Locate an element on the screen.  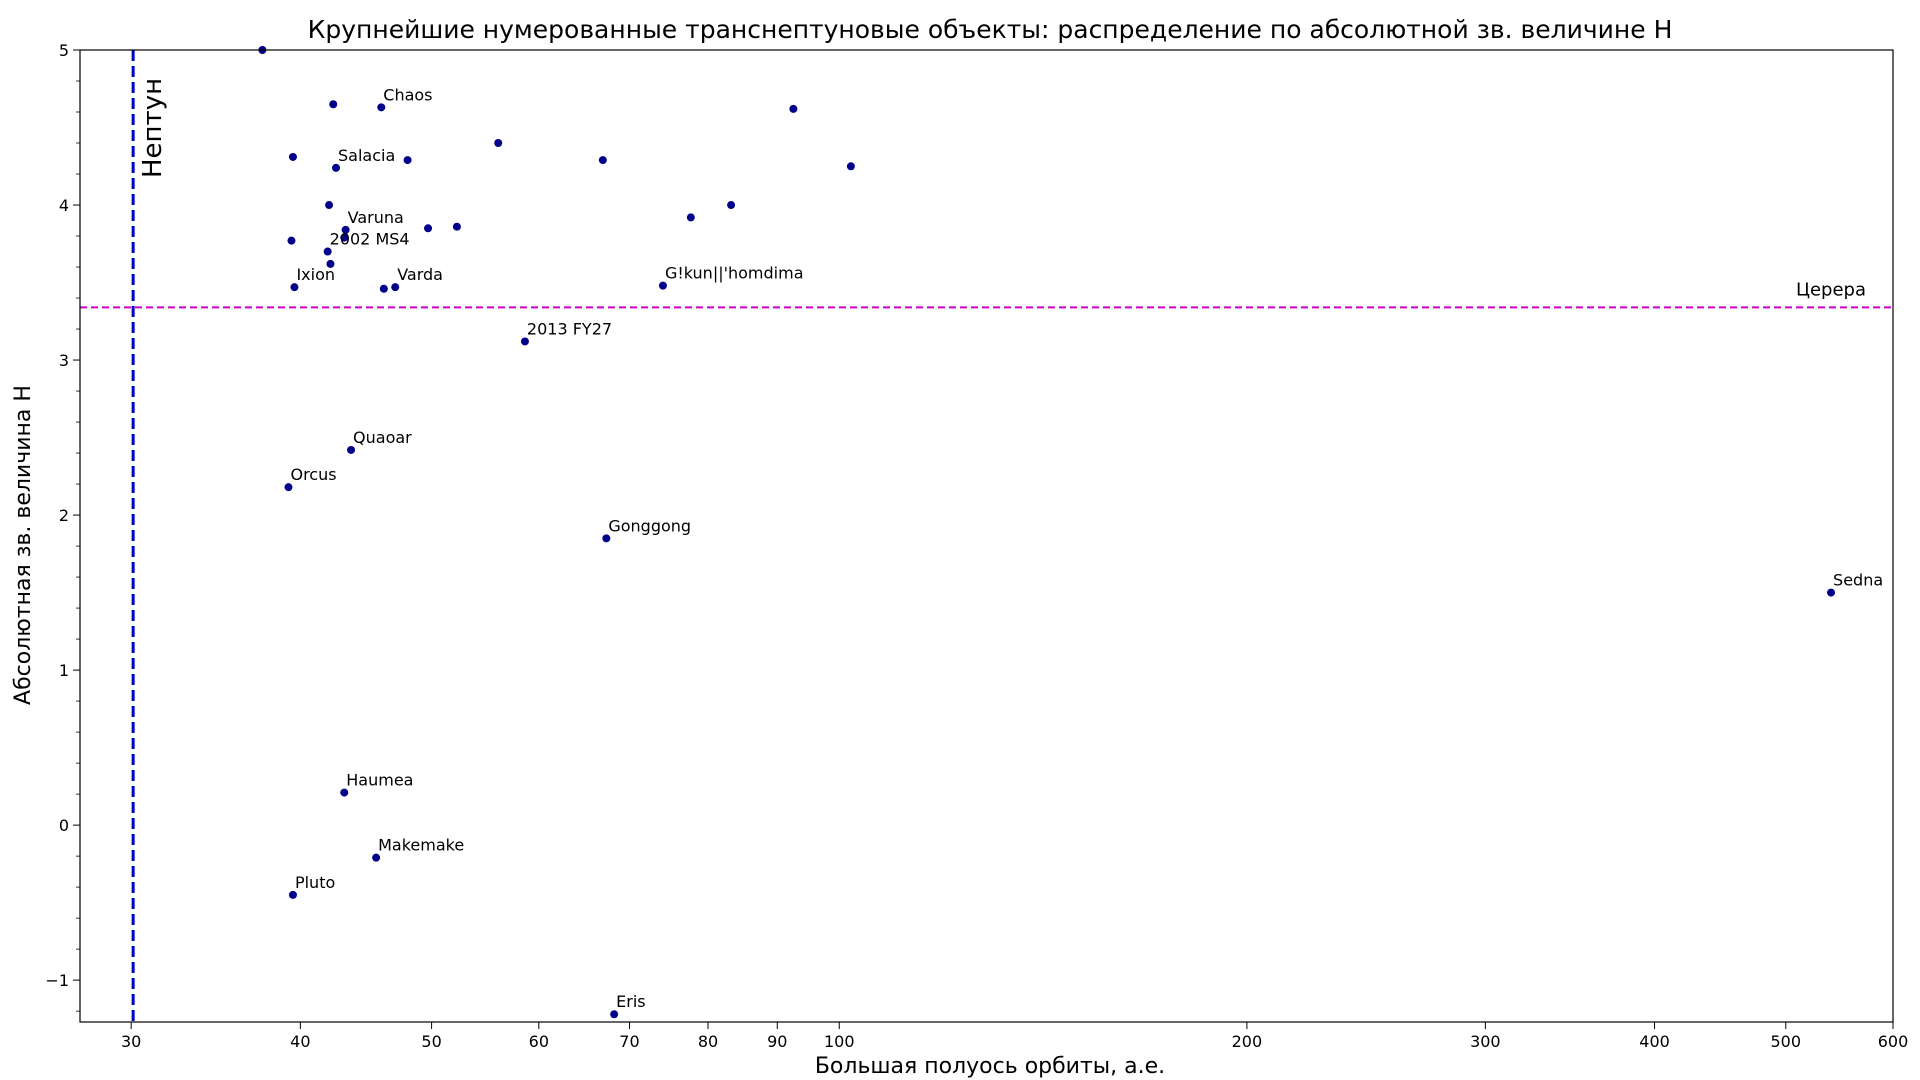
y-tick-label: 3 is located at coordinates (64, 360).